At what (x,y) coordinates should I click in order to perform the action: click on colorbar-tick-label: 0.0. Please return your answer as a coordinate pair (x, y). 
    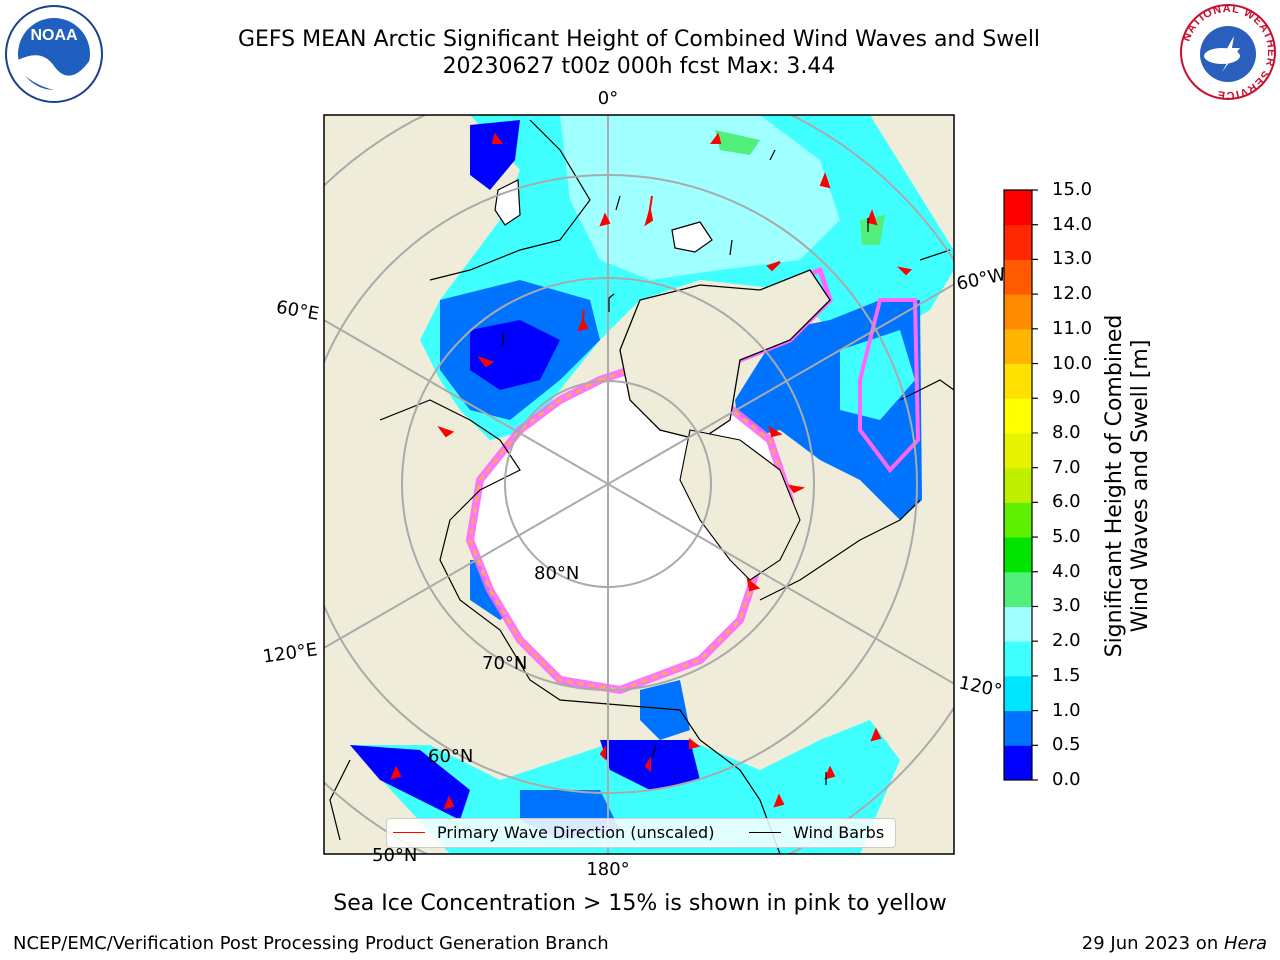
    Looking at the image, I should click on (1066, 779).